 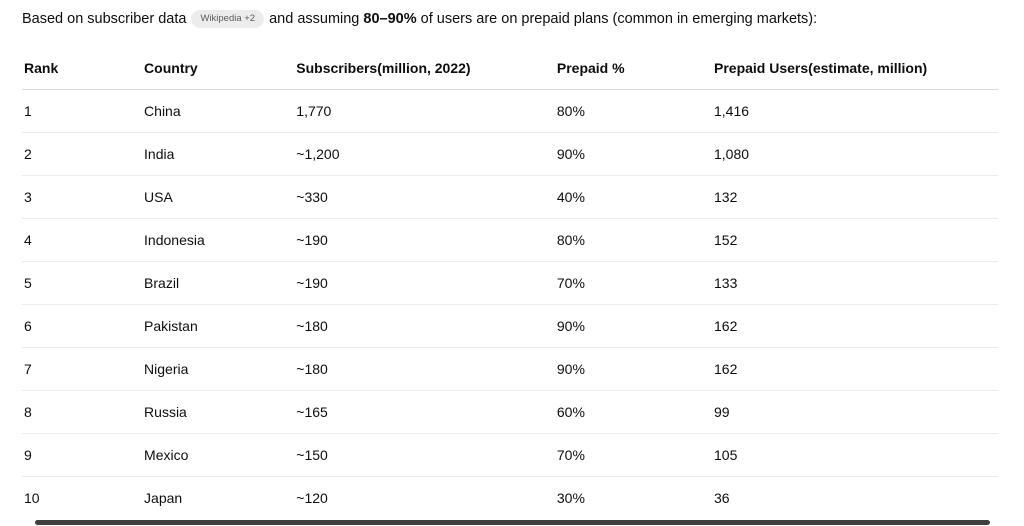 I want to click on table-row: 8 Russia ~165 60% 99, so click(x=510, y=412).